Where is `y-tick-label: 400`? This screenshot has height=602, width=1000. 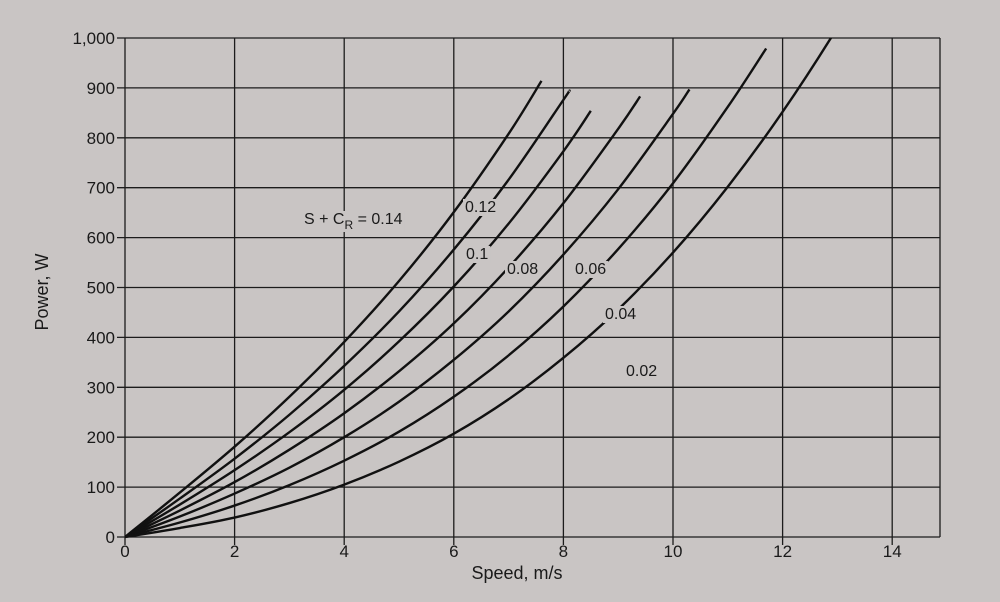 y-tick-label: 400 is located at coordinates (101, 337).